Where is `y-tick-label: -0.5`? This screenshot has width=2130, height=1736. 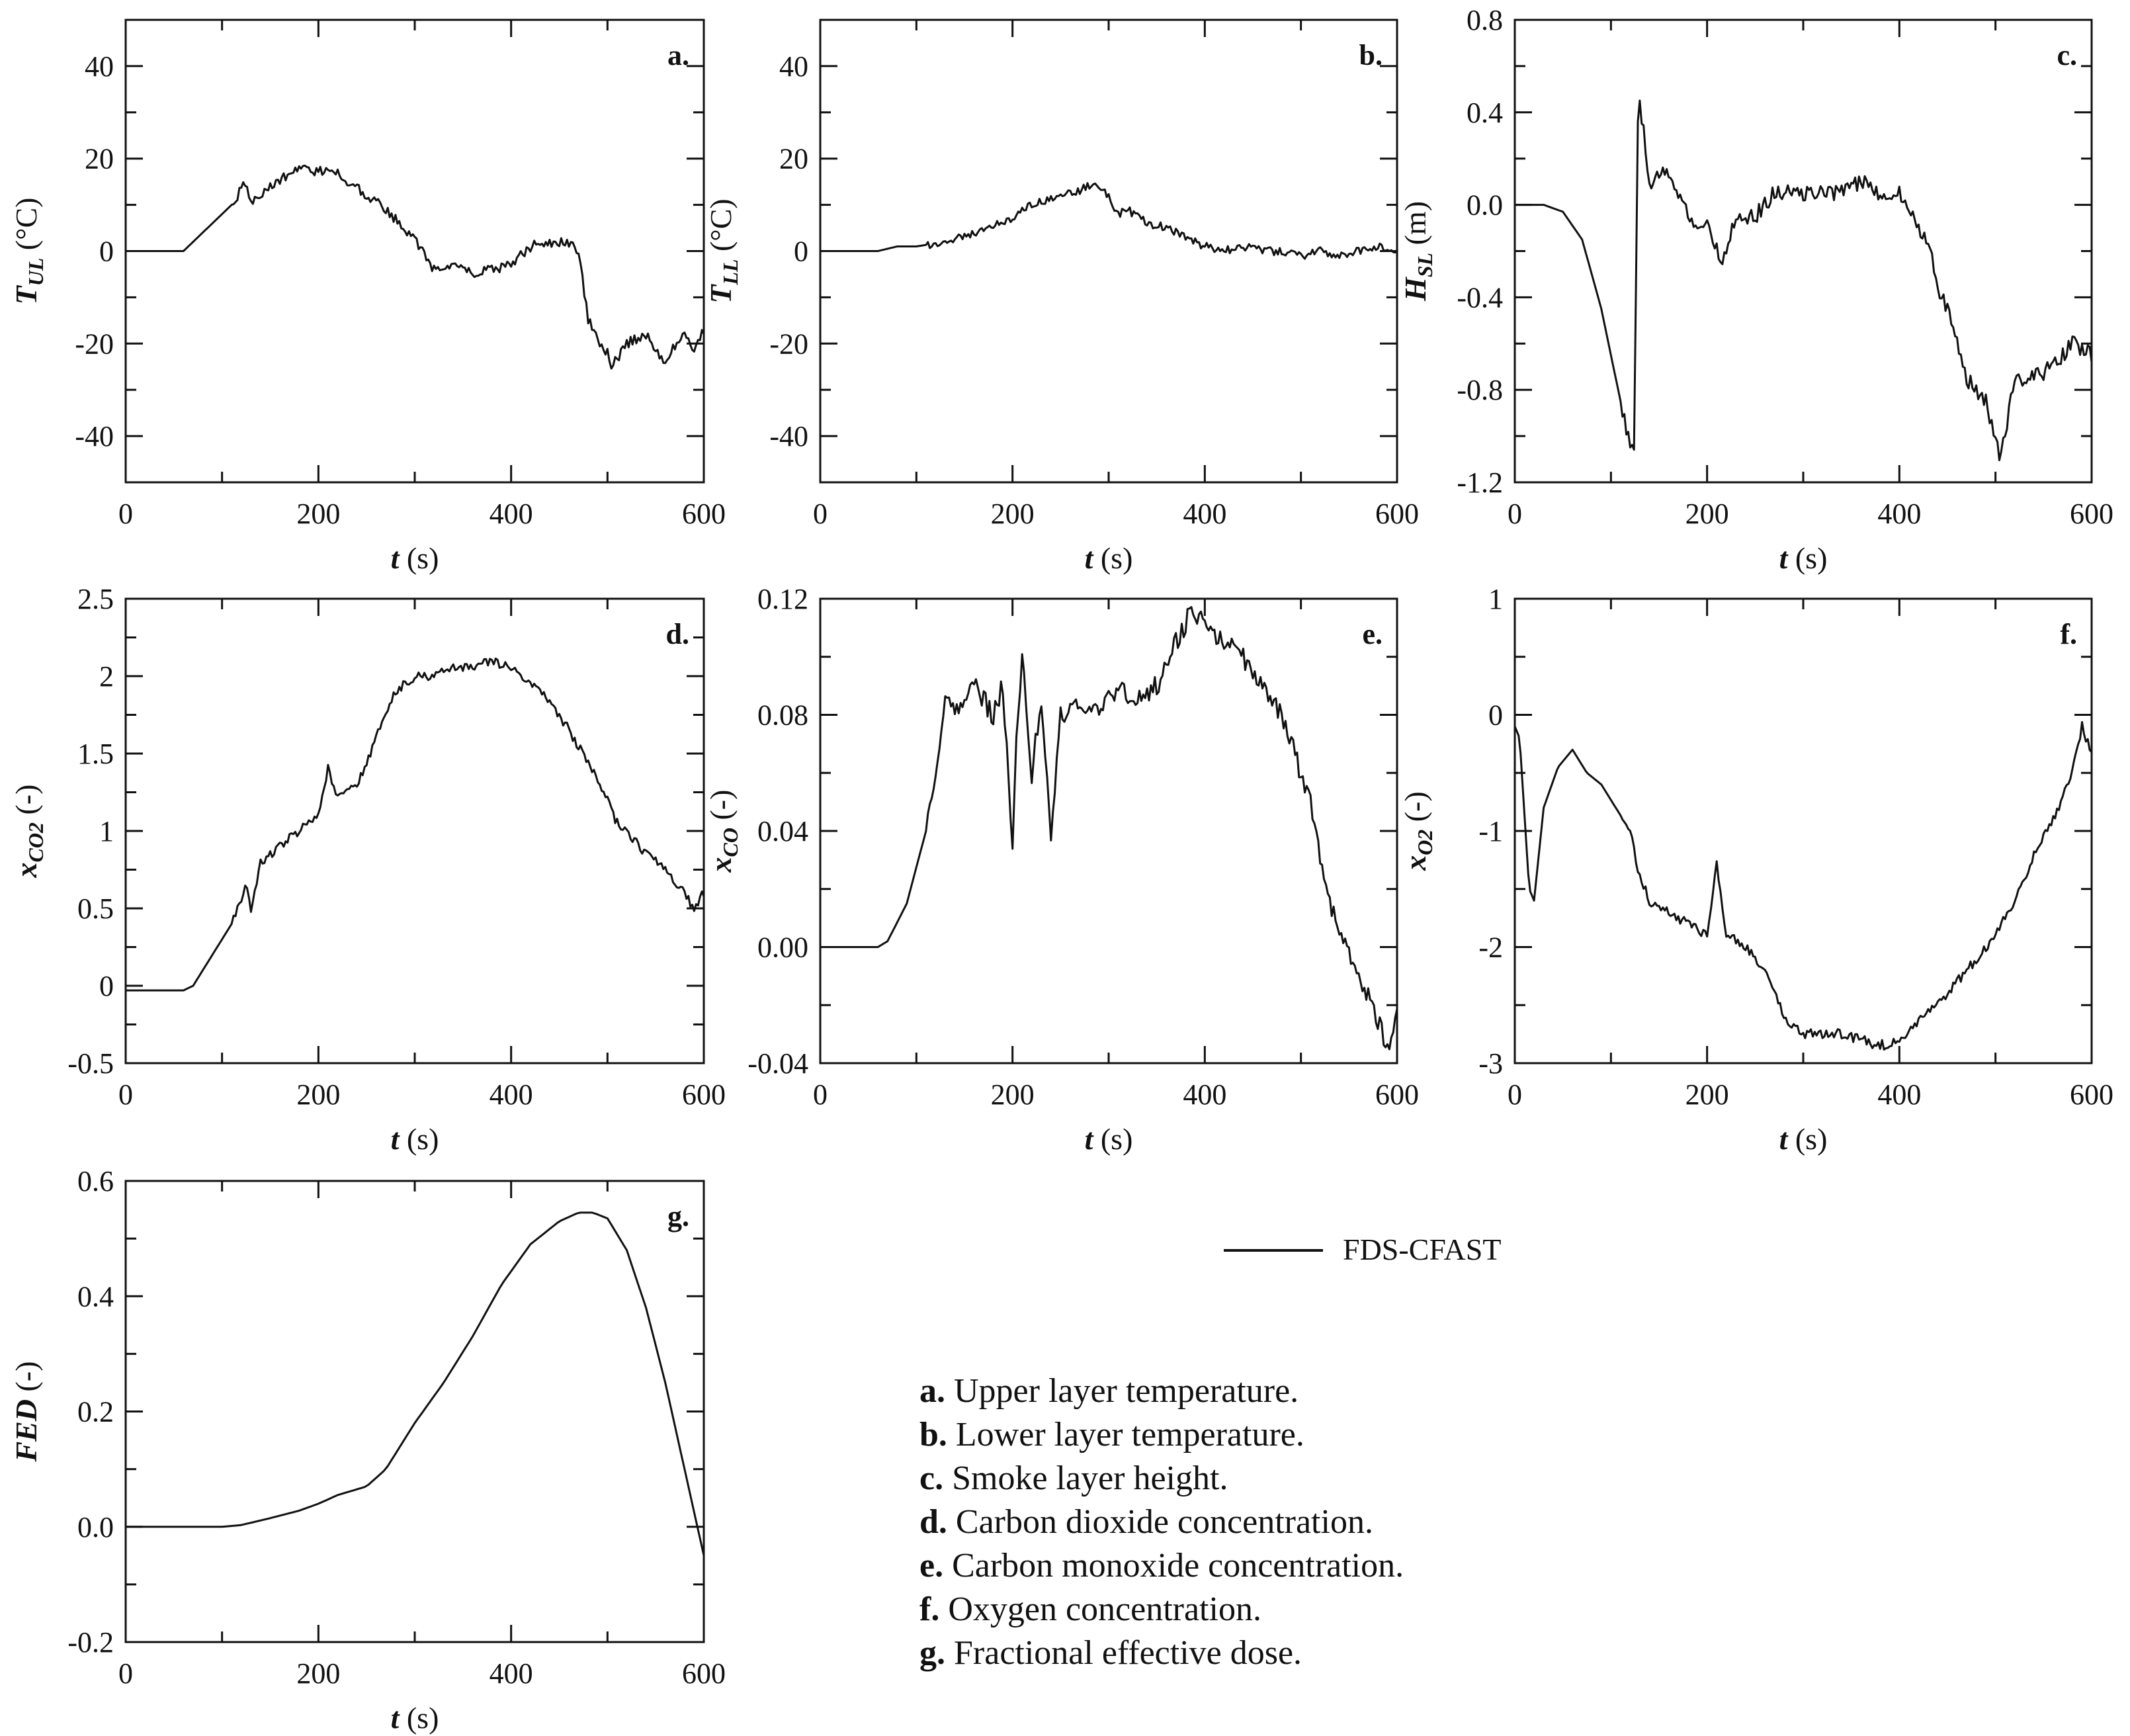 y-tick-label: -0.5 is located at coordinates (90, 1063).